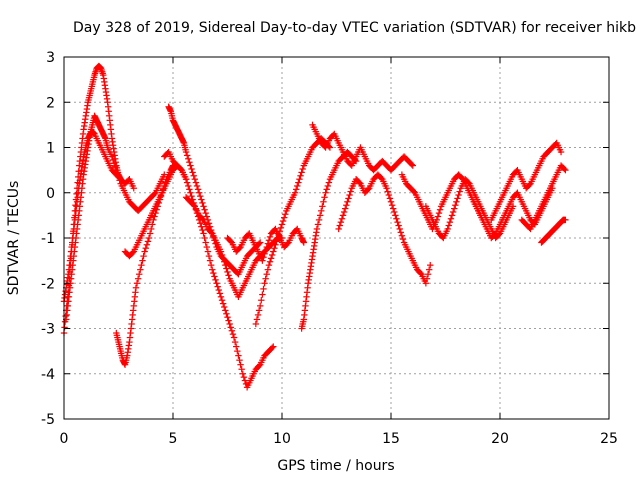 The height and width of the screenshot is (480, 640). Describe the element at coordinates (14, 238) in the screenshot. I see `y-axis-label: SDTVAR / TECUs` at that location.